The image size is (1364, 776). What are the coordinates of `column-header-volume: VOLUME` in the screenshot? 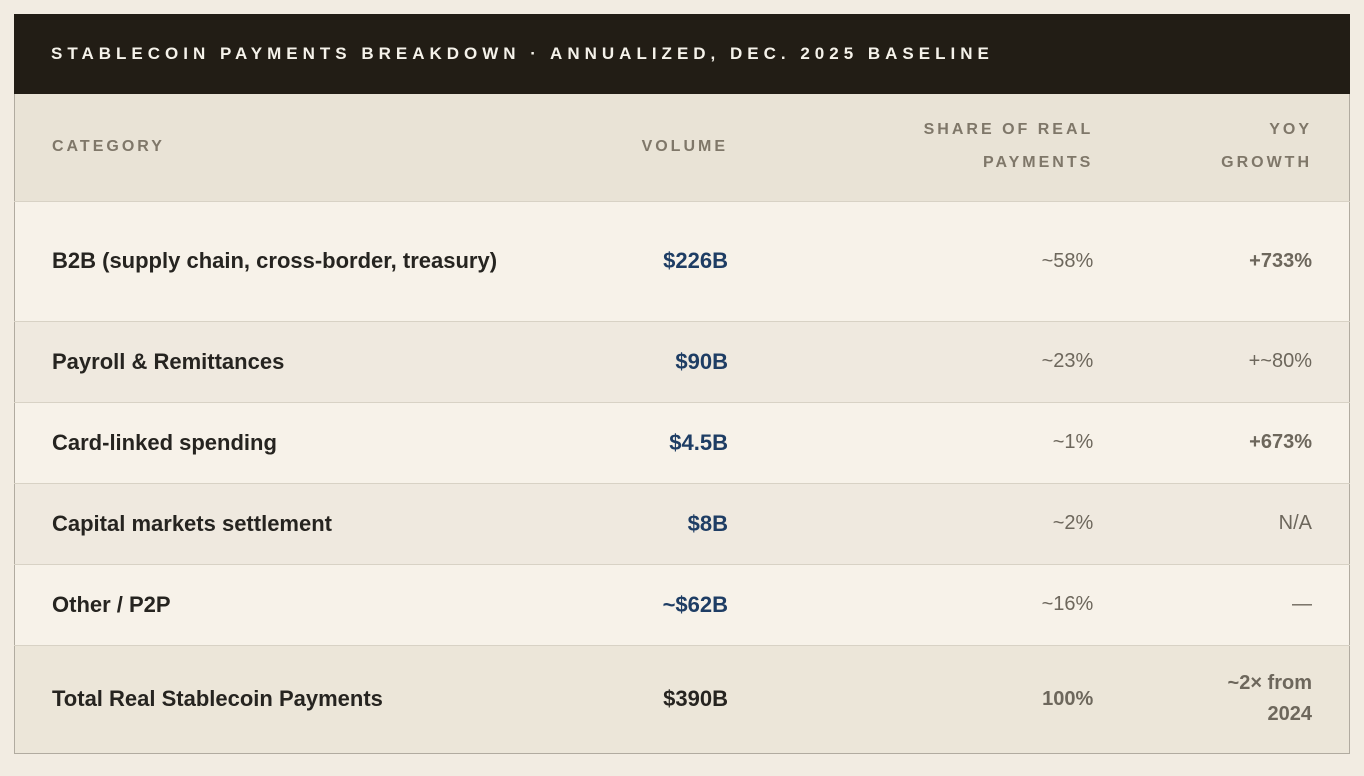 It's located at (670, 147).